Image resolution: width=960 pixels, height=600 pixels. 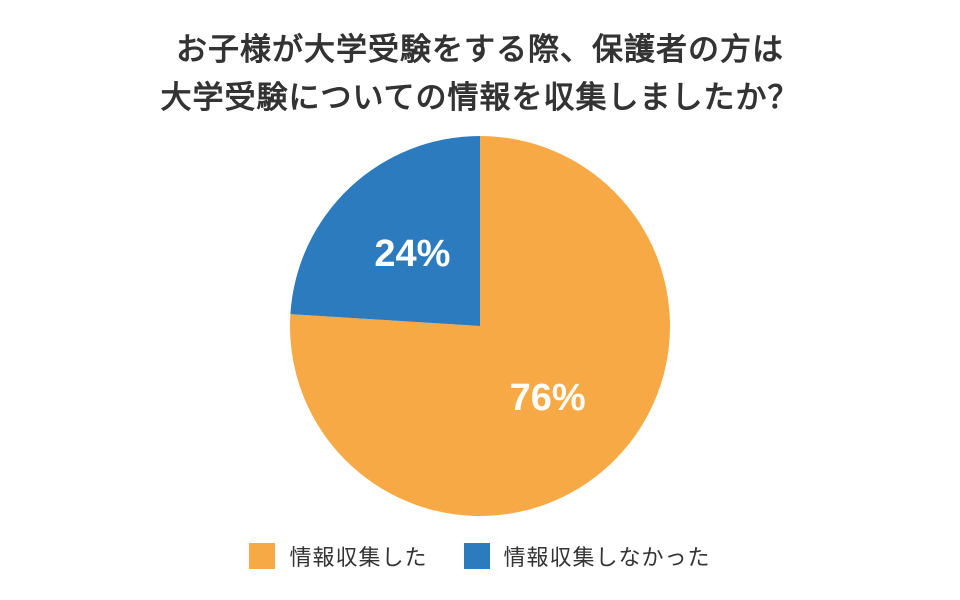 What do you see at coordinates (262, 556) in the screenshot?
I see `legend-swatch-collected` at bounding box center [262, 556].